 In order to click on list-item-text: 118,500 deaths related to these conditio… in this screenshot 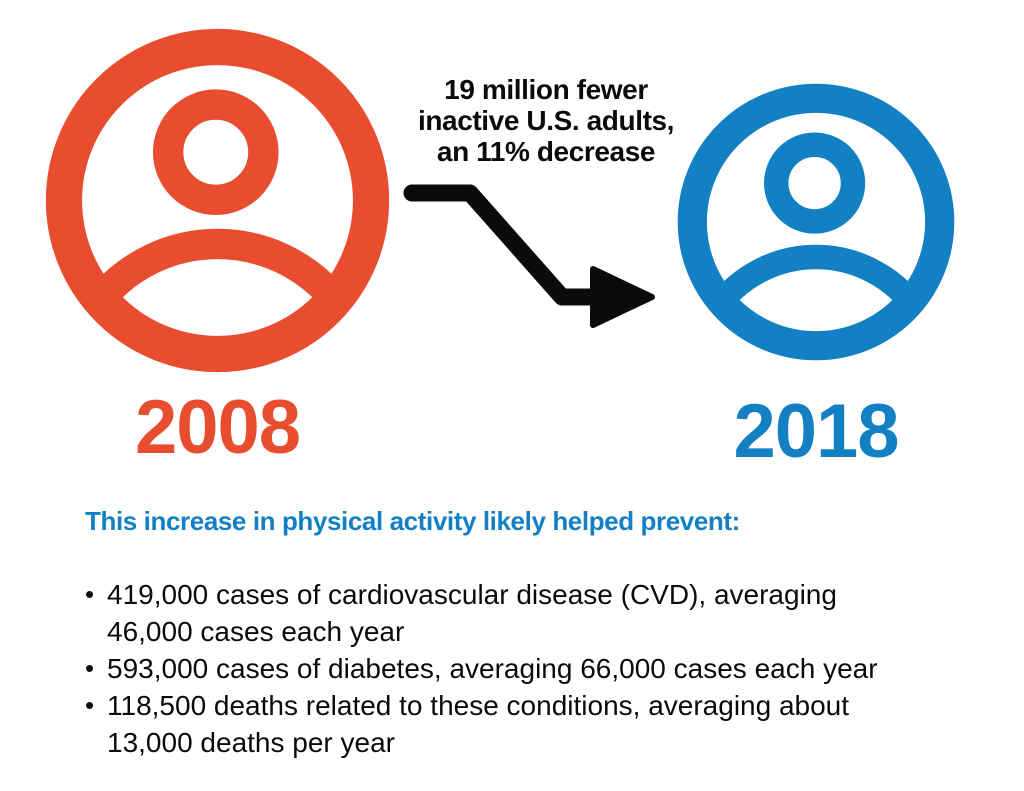, I will do `click(478, 705)`.